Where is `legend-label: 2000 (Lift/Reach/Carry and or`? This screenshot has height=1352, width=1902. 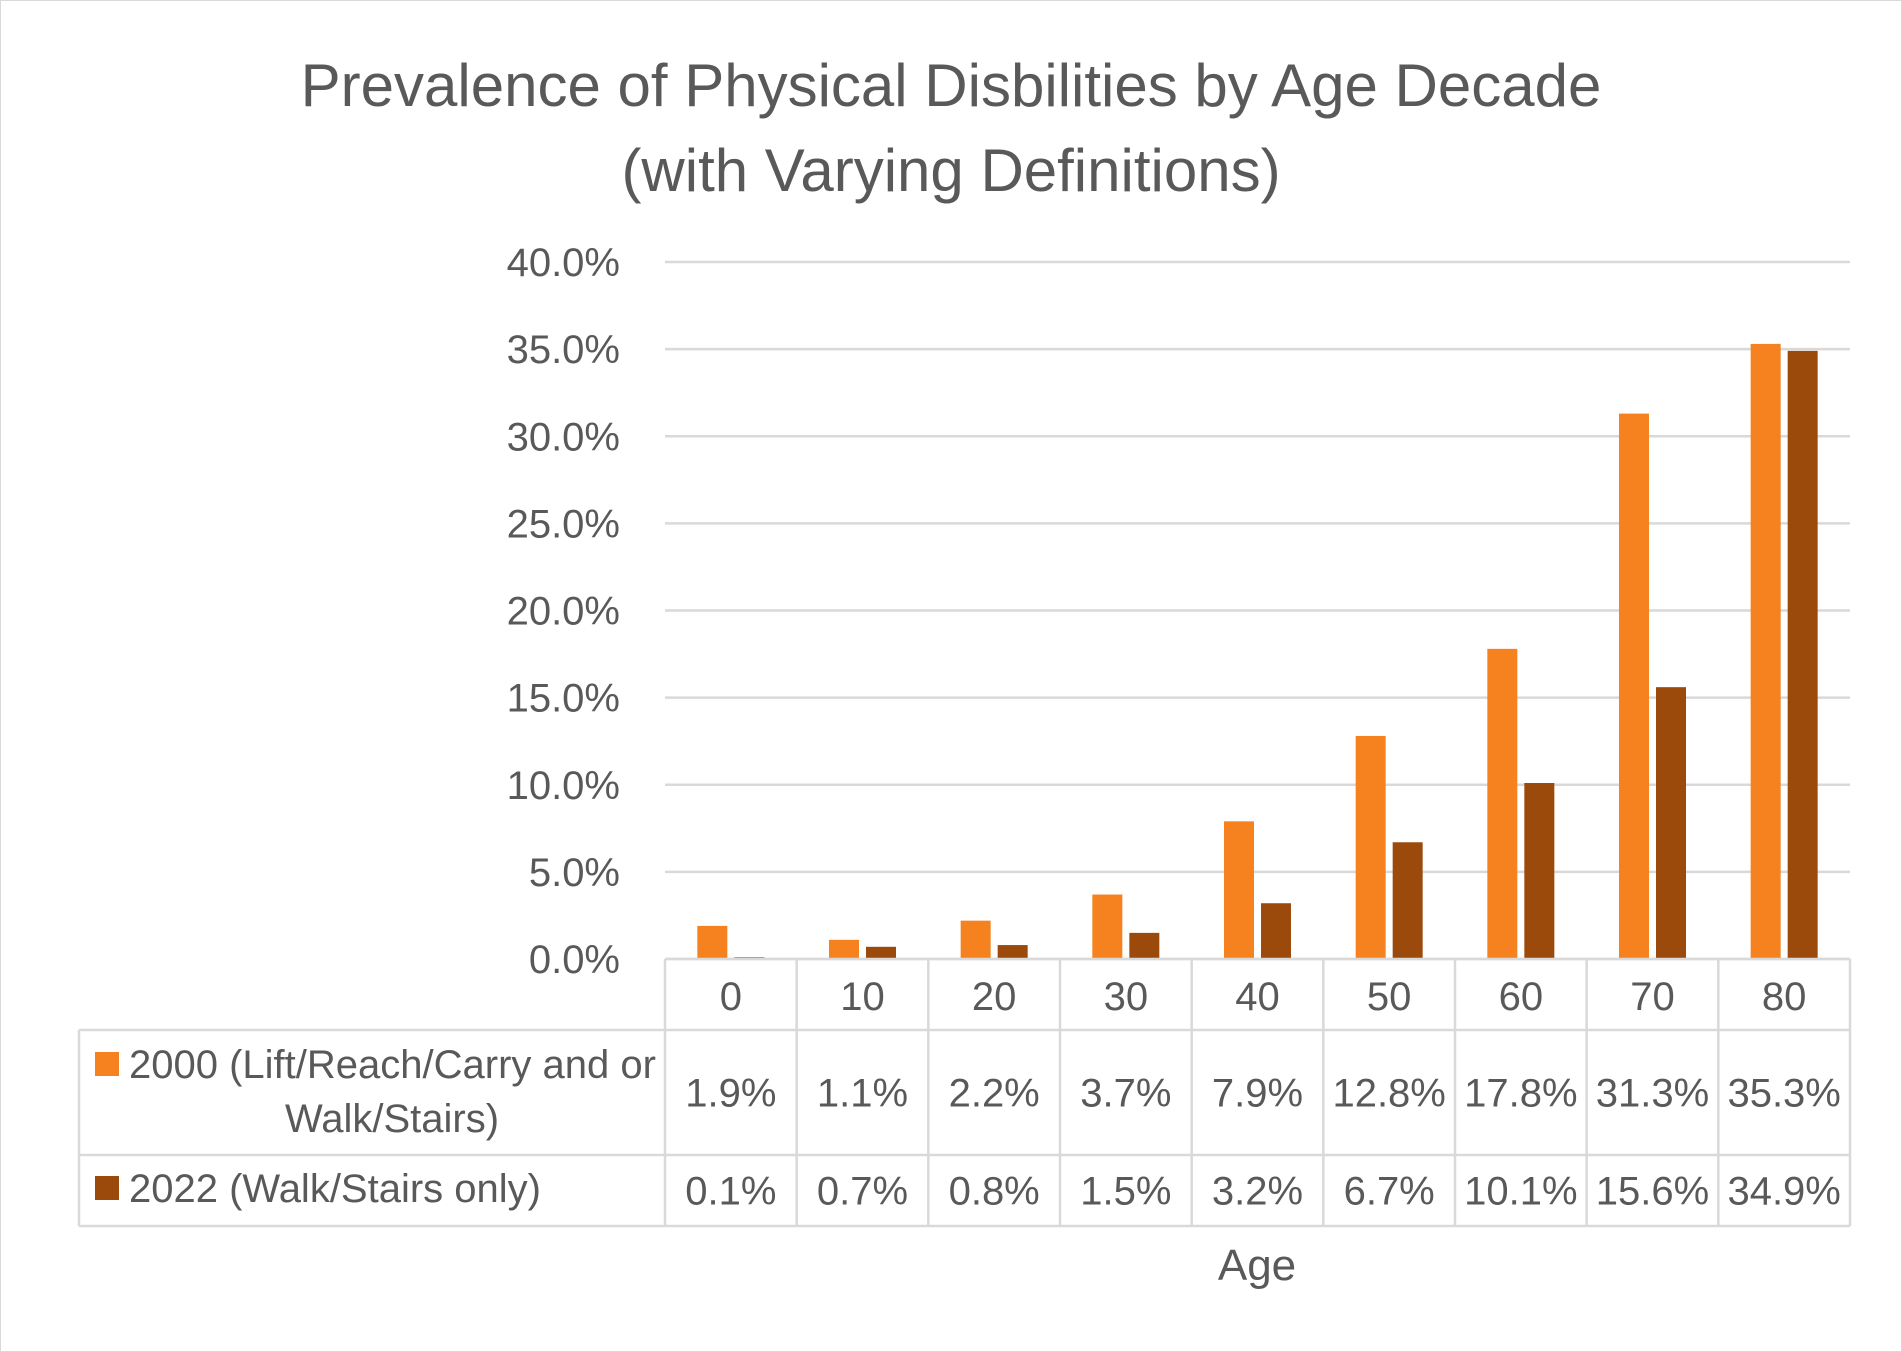
legend-label: 2000 (Lift/Reach/Carry and or is located at coordinates (392, 1065).